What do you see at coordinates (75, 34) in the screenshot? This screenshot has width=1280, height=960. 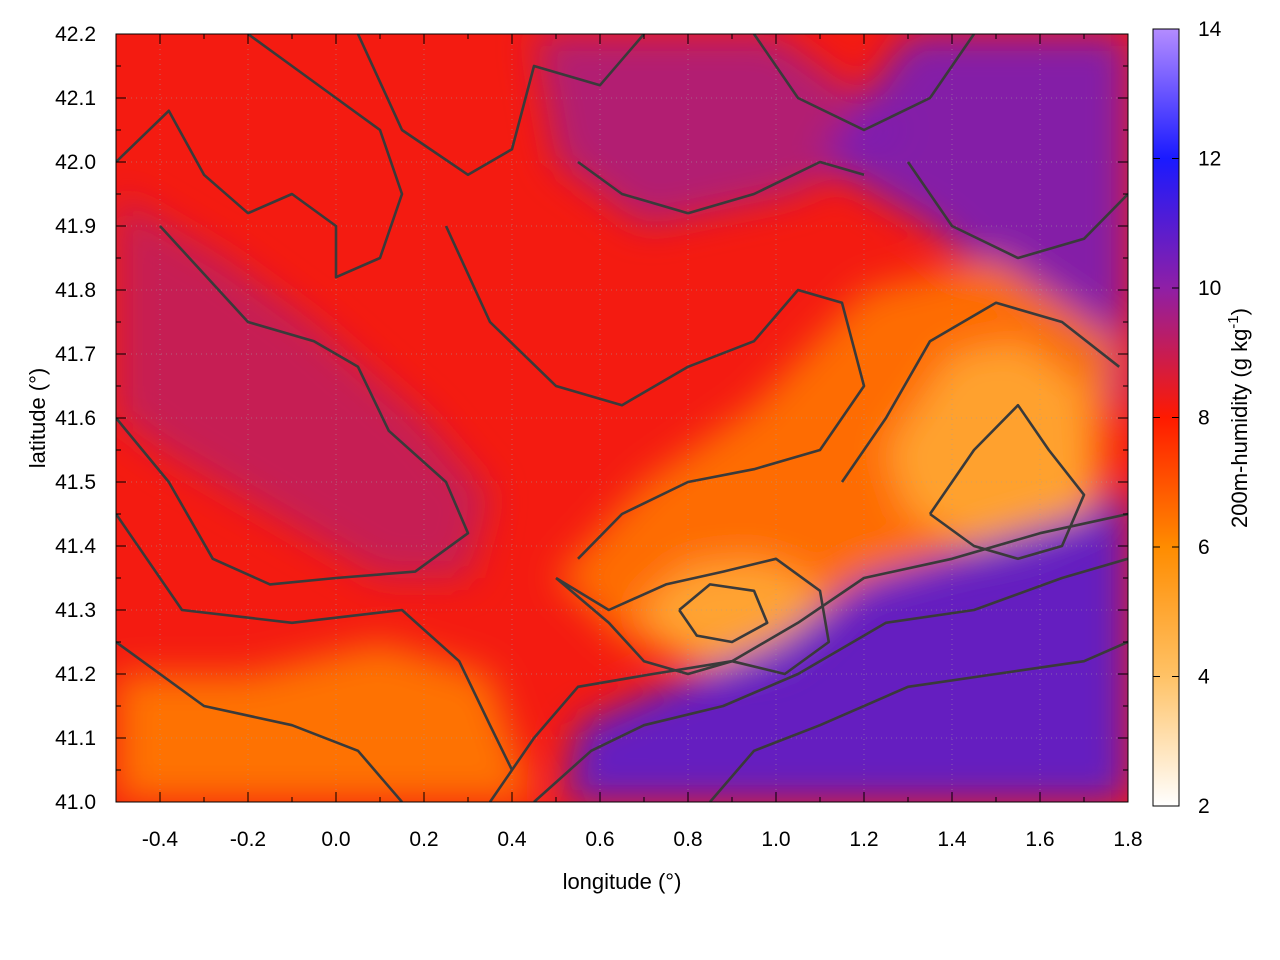 I see `y-tick-label: 42.2` at bounding box center [75, 34].